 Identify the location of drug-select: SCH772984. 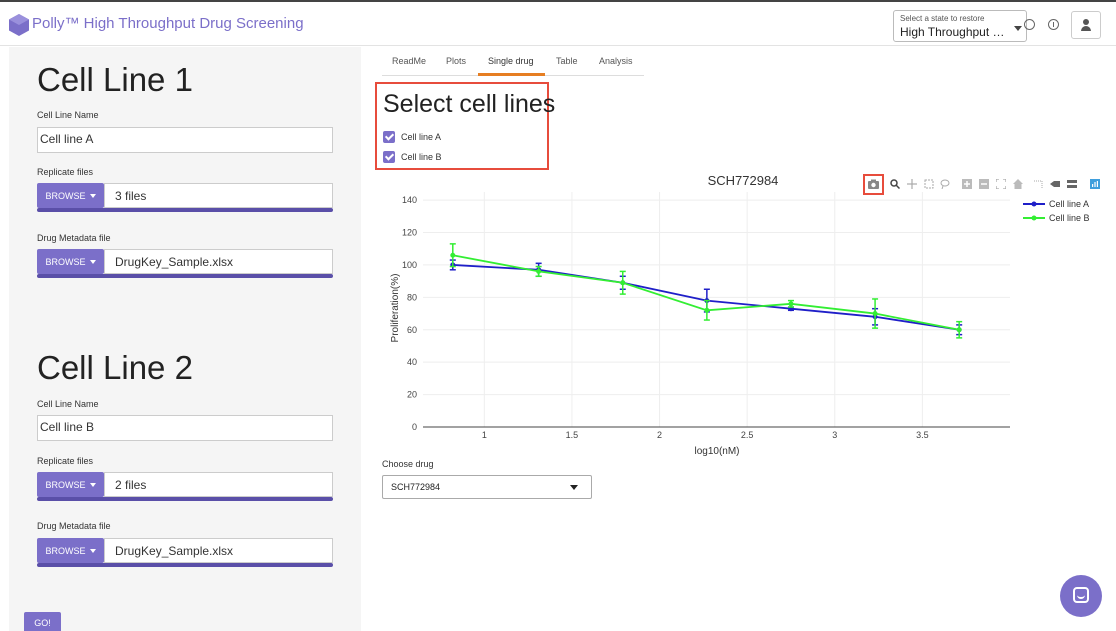
(487, 487).